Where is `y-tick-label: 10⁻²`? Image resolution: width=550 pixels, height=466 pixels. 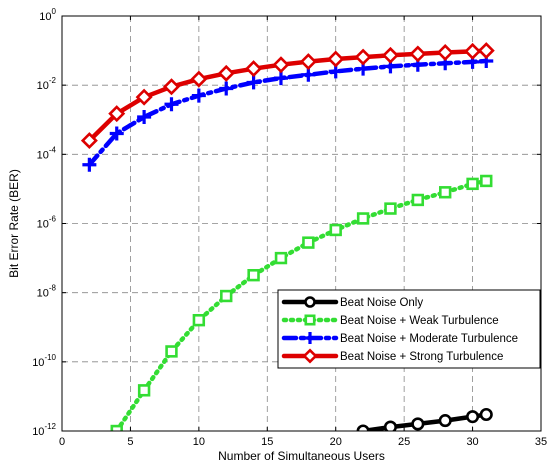
y-tick-label: 10⁻² is located at coordinates (47, 84).